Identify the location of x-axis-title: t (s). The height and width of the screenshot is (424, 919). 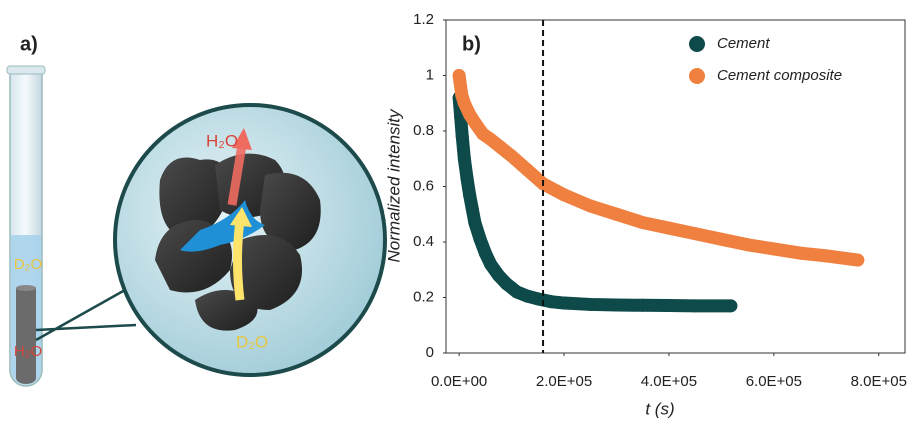
(659, 408).